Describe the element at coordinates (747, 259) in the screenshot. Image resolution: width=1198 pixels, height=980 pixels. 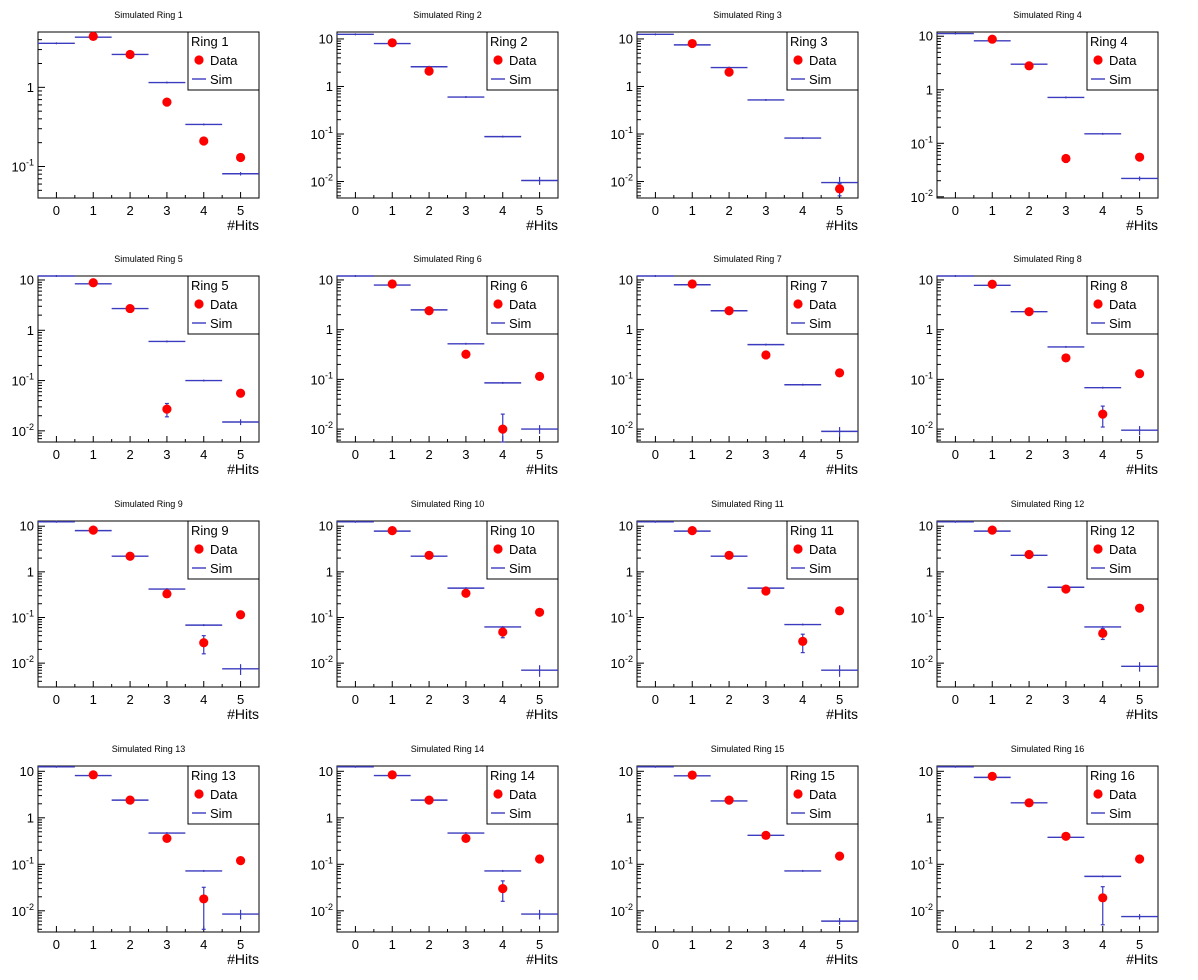
I see `panel-title: Simulated Ring 7` at that location.